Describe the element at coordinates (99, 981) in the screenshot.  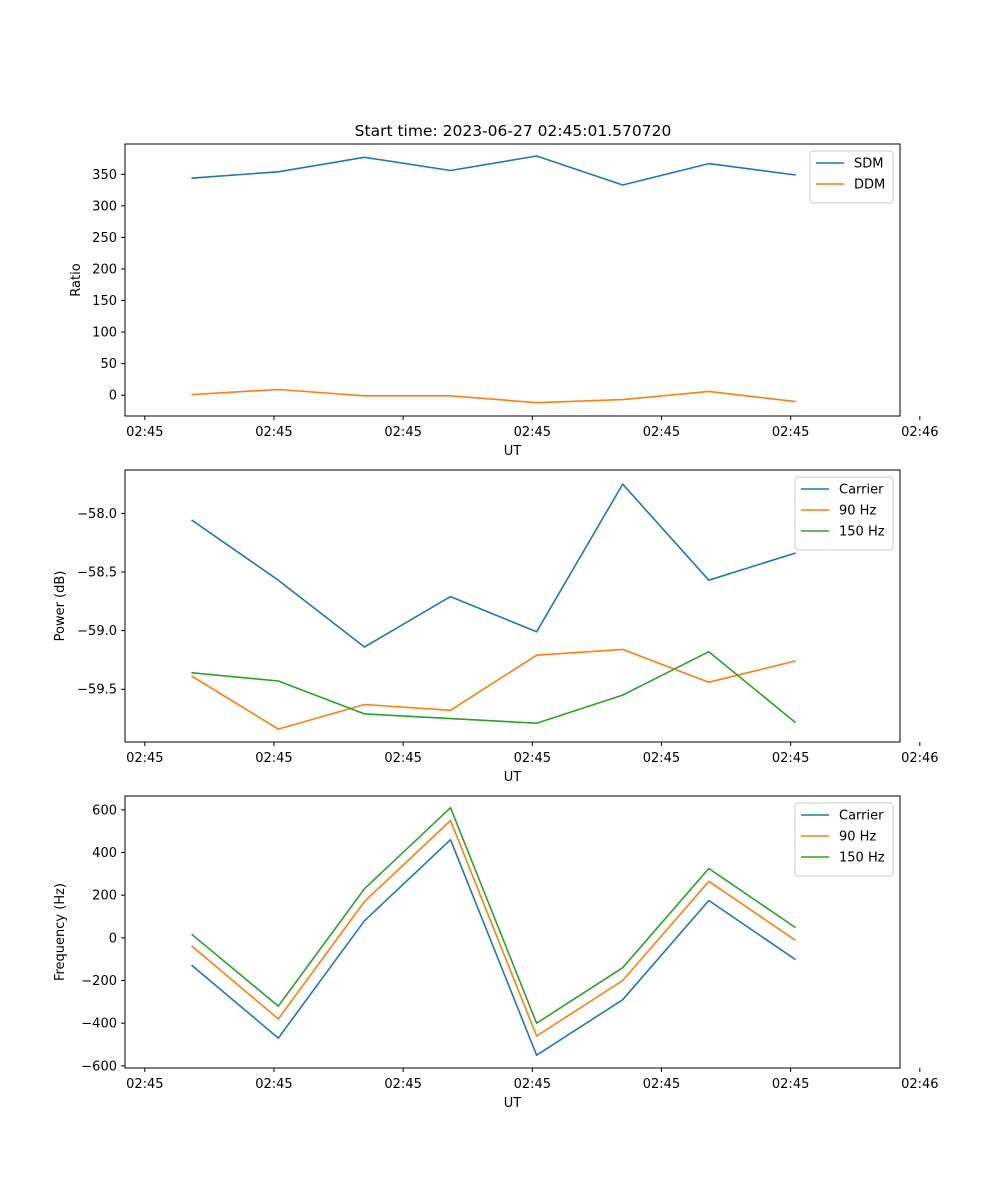
I see `y-tick-label: −200` at that location.